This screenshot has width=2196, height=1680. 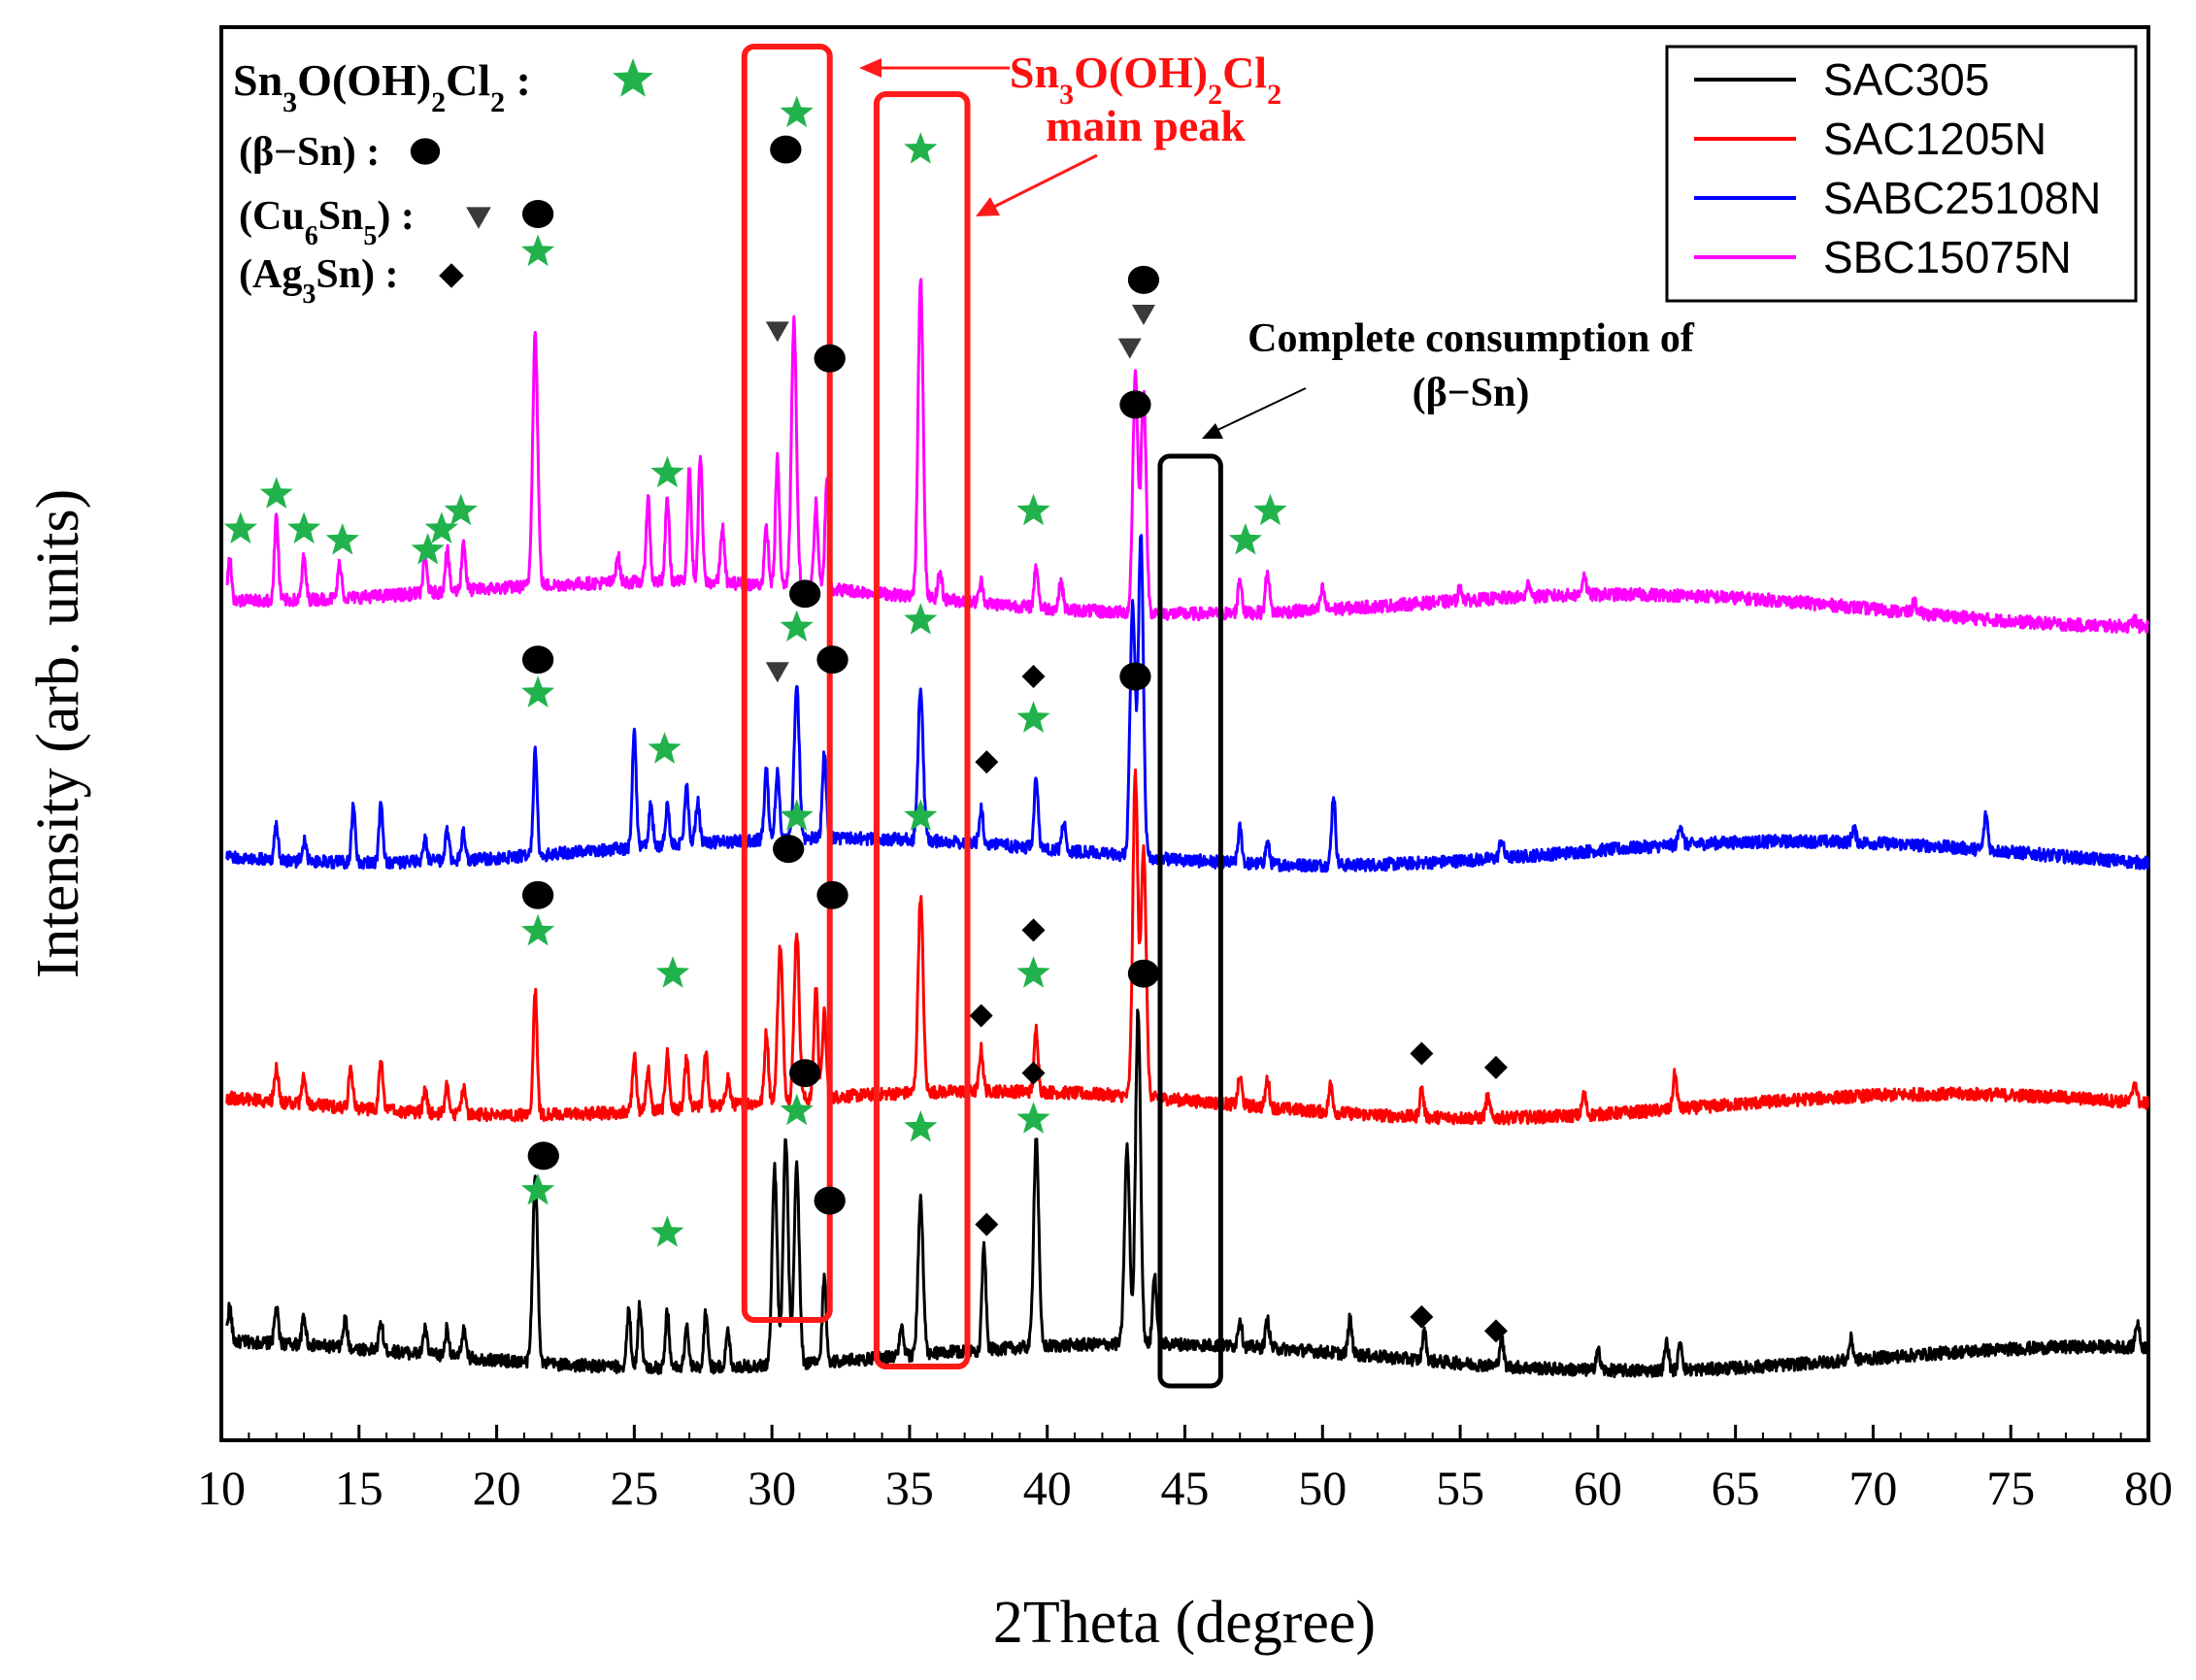 What do you see at coordinates (1471, 393) in the screenshot?
I see `consumption-label-line2: (β−Sn)` at bounding box center [1471, 393].